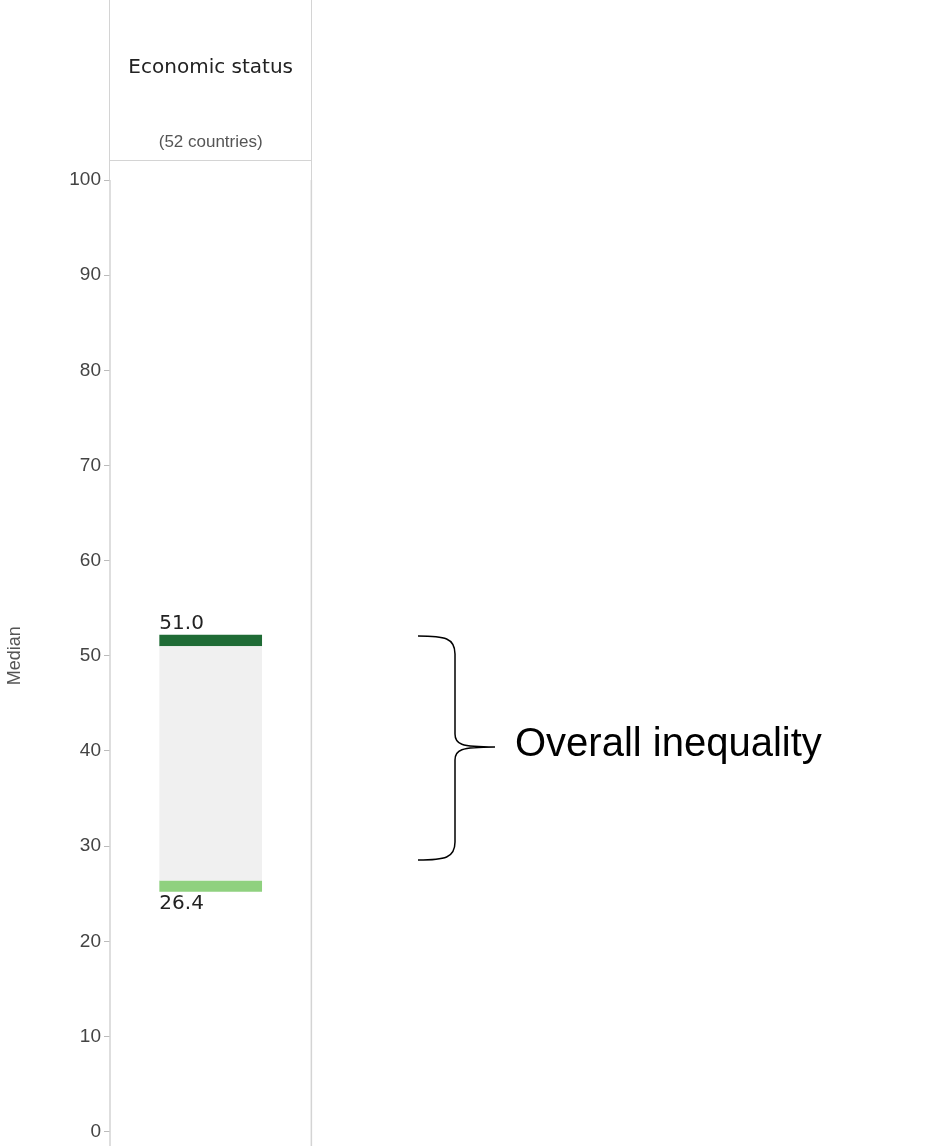  What do you see at coordinates (90, 464) in the screenshot?
I see `y-tick-label: 70` at bounding box center [90, 464].